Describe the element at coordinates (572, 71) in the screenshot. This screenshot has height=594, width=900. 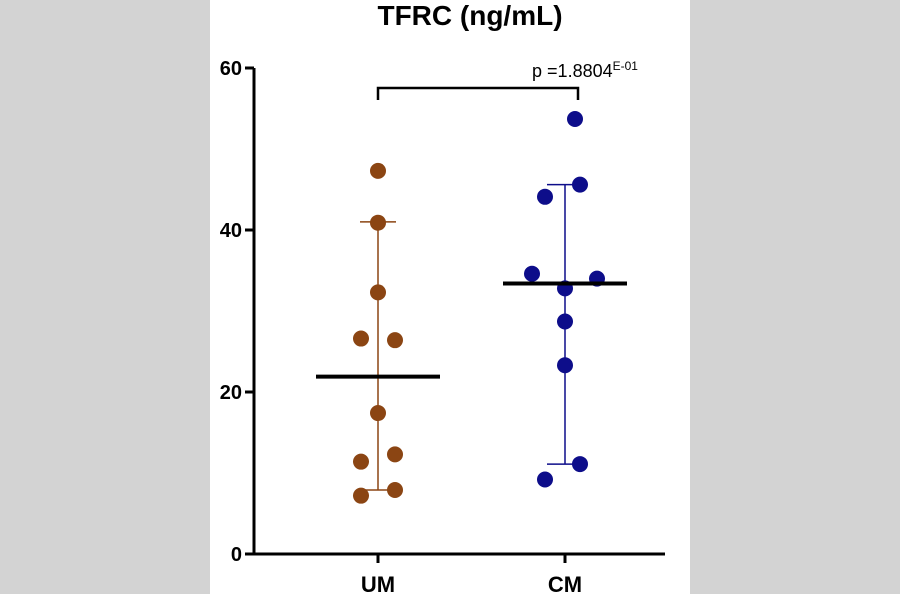
I see `p-value-main: p =1.8804` at that location.